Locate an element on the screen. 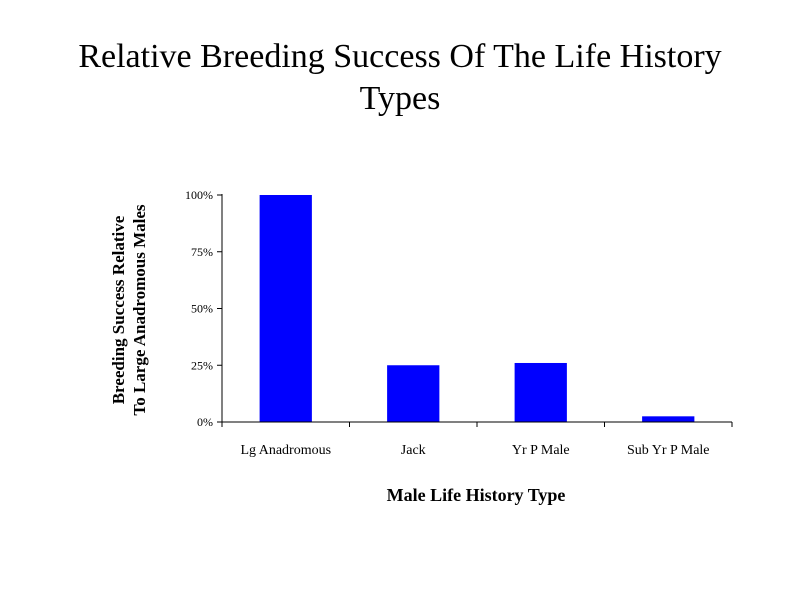  x-tick-label-3: Yr P Male is located at coordinates (541, 450).